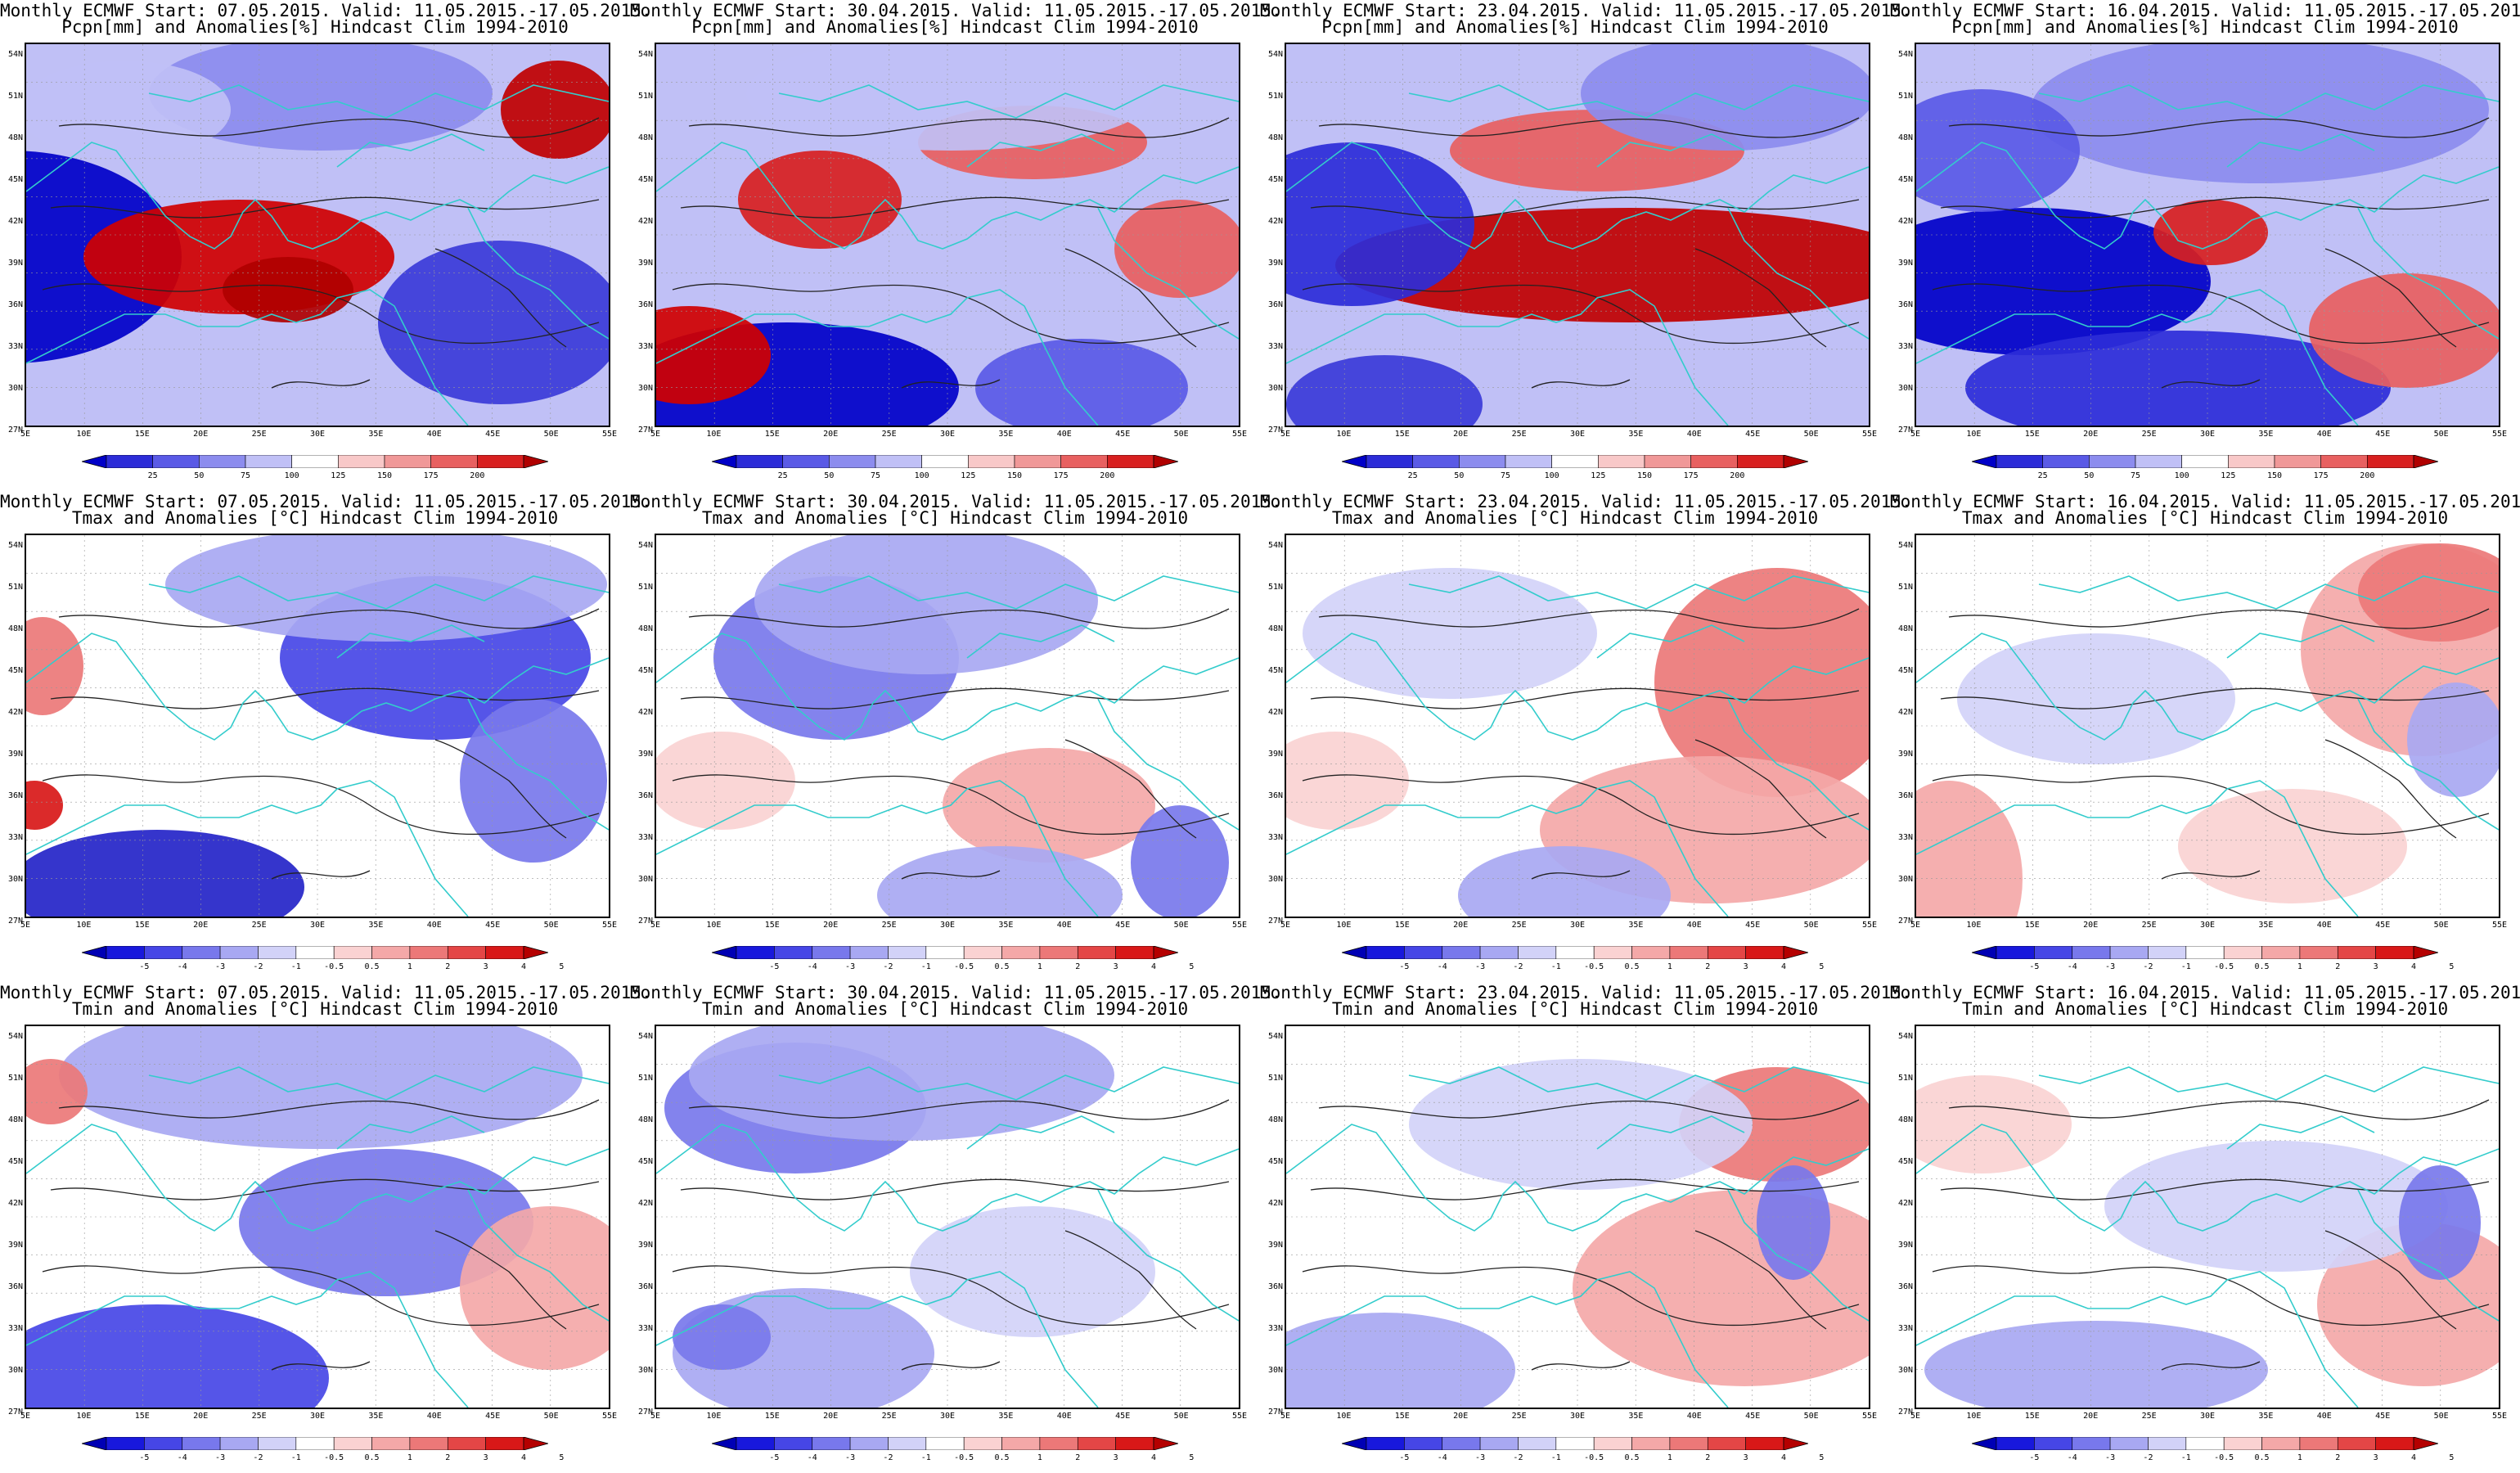 The height and width of the screenshot is (1473, 2520). I want to click on latitude-label: 42N, so click(1905, 713).